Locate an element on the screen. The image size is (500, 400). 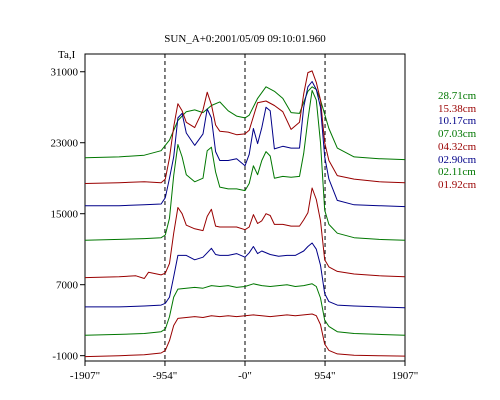
series-line-04.32cm is located at coordinates (245, 233).